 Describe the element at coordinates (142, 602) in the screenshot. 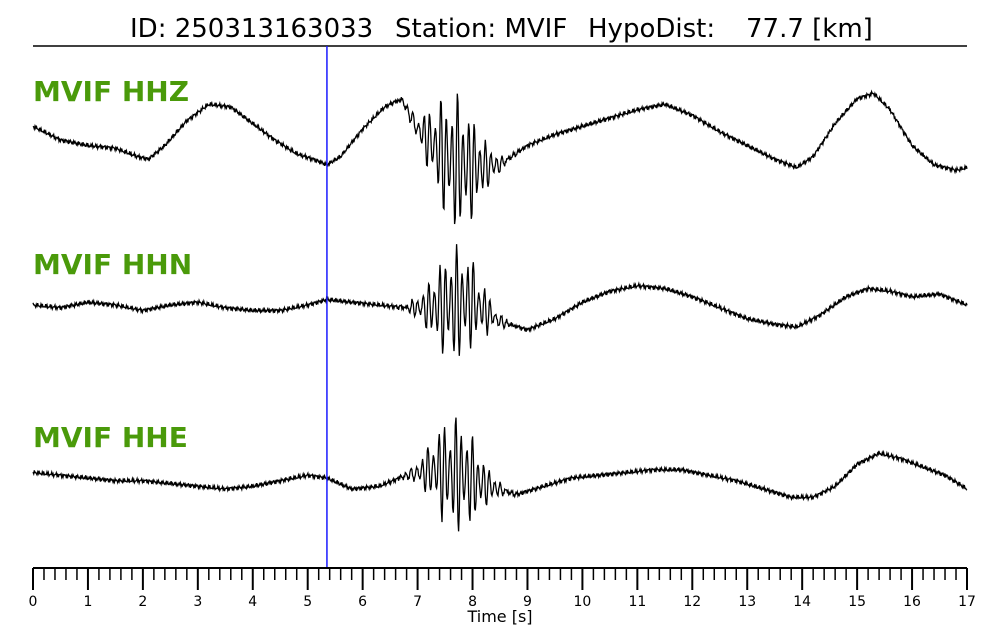

I see `tick-label: 2` at that location.